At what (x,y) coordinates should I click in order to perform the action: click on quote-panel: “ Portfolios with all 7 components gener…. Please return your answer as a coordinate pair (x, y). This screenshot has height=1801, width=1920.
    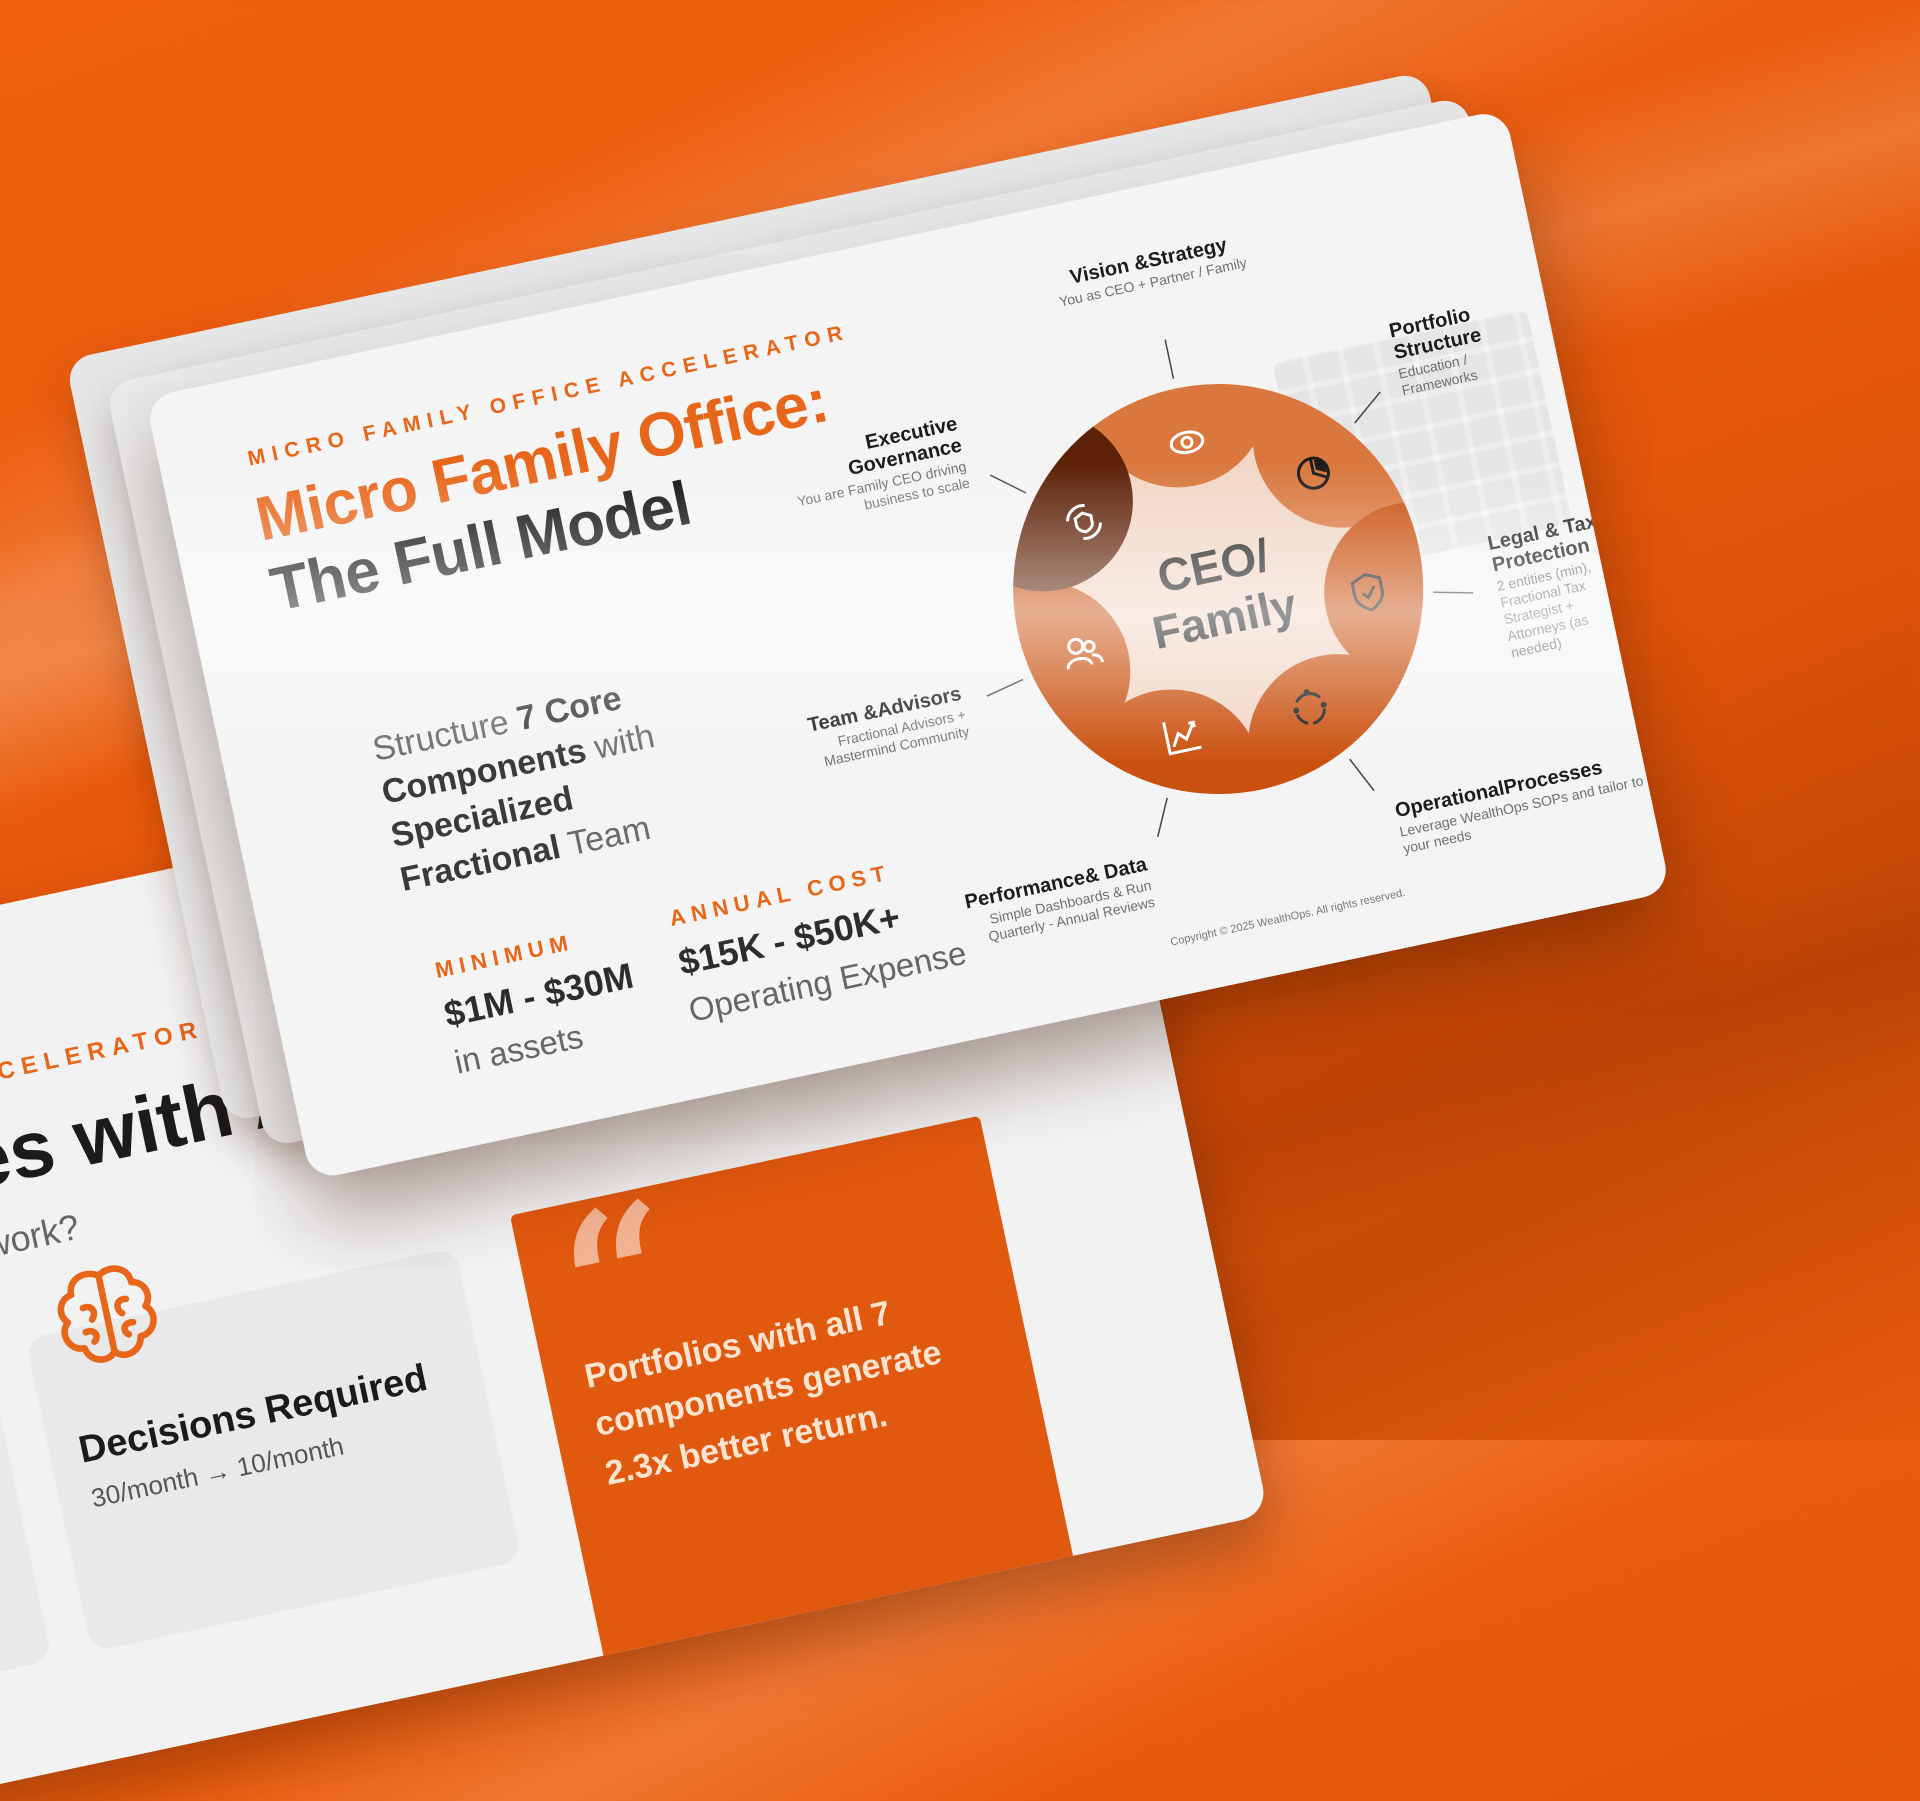
    Looking at the image, I should click on (798, 1420).